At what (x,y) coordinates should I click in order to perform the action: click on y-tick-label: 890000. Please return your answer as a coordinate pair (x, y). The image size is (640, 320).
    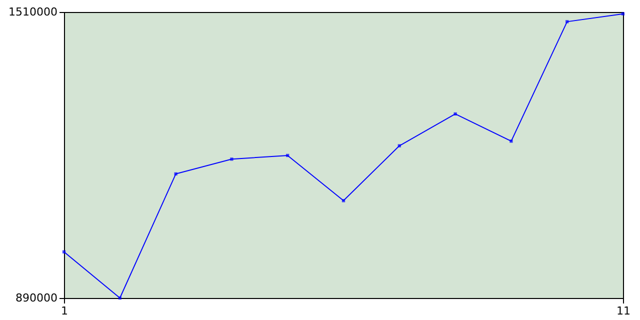
    Looking at the image, I should click on (37, 298).